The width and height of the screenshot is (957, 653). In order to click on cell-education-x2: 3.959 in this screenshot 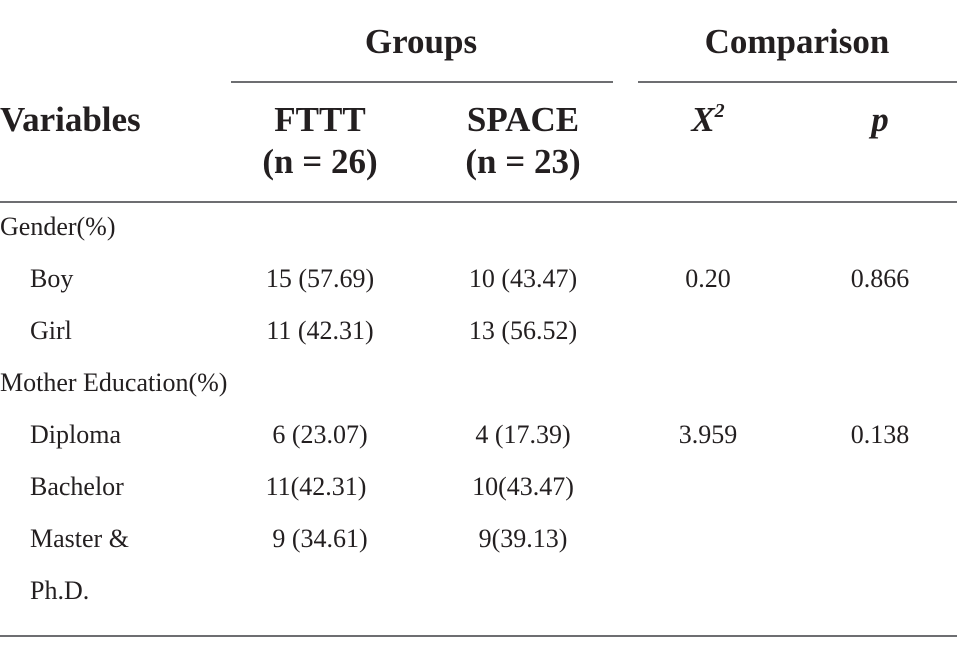, I will do `click(708, 434)`.